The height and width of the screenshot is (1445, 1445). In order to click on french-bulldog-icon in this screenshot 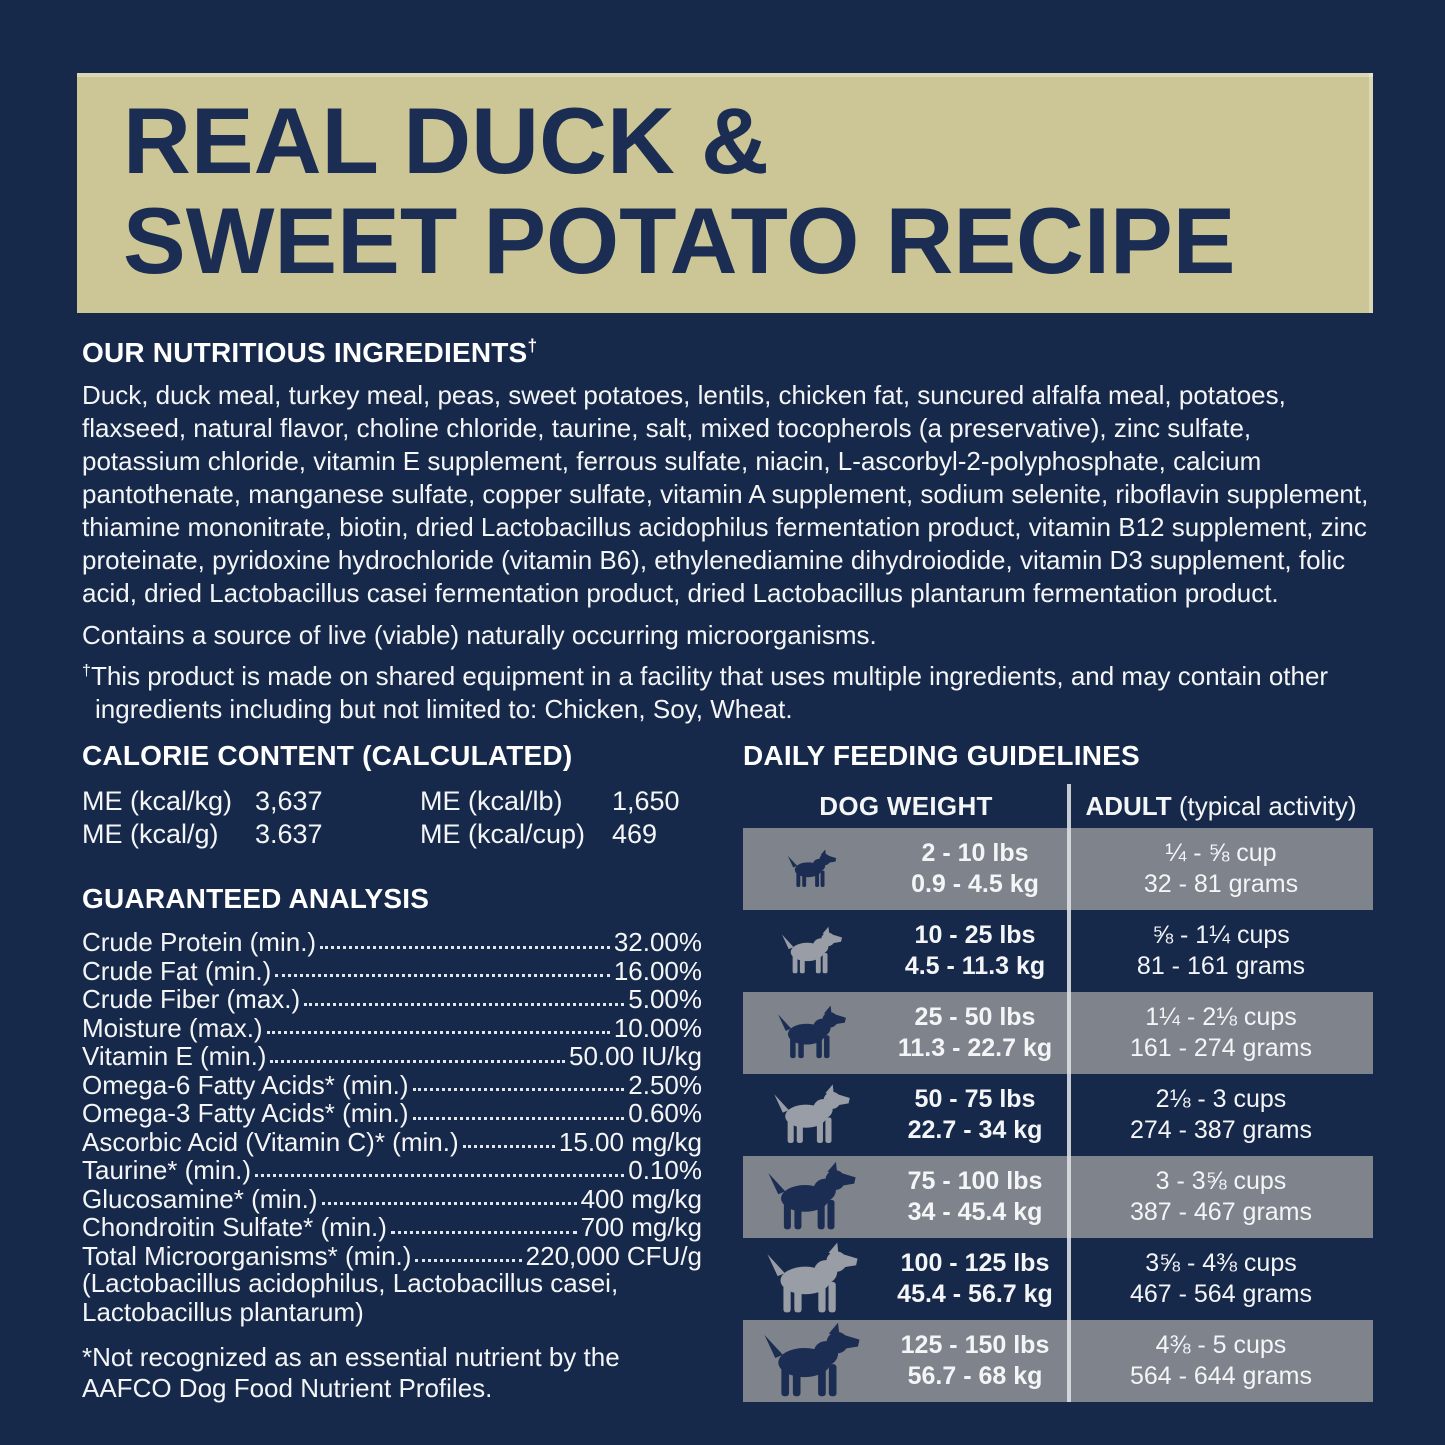, I will do `click(812, 951)`.